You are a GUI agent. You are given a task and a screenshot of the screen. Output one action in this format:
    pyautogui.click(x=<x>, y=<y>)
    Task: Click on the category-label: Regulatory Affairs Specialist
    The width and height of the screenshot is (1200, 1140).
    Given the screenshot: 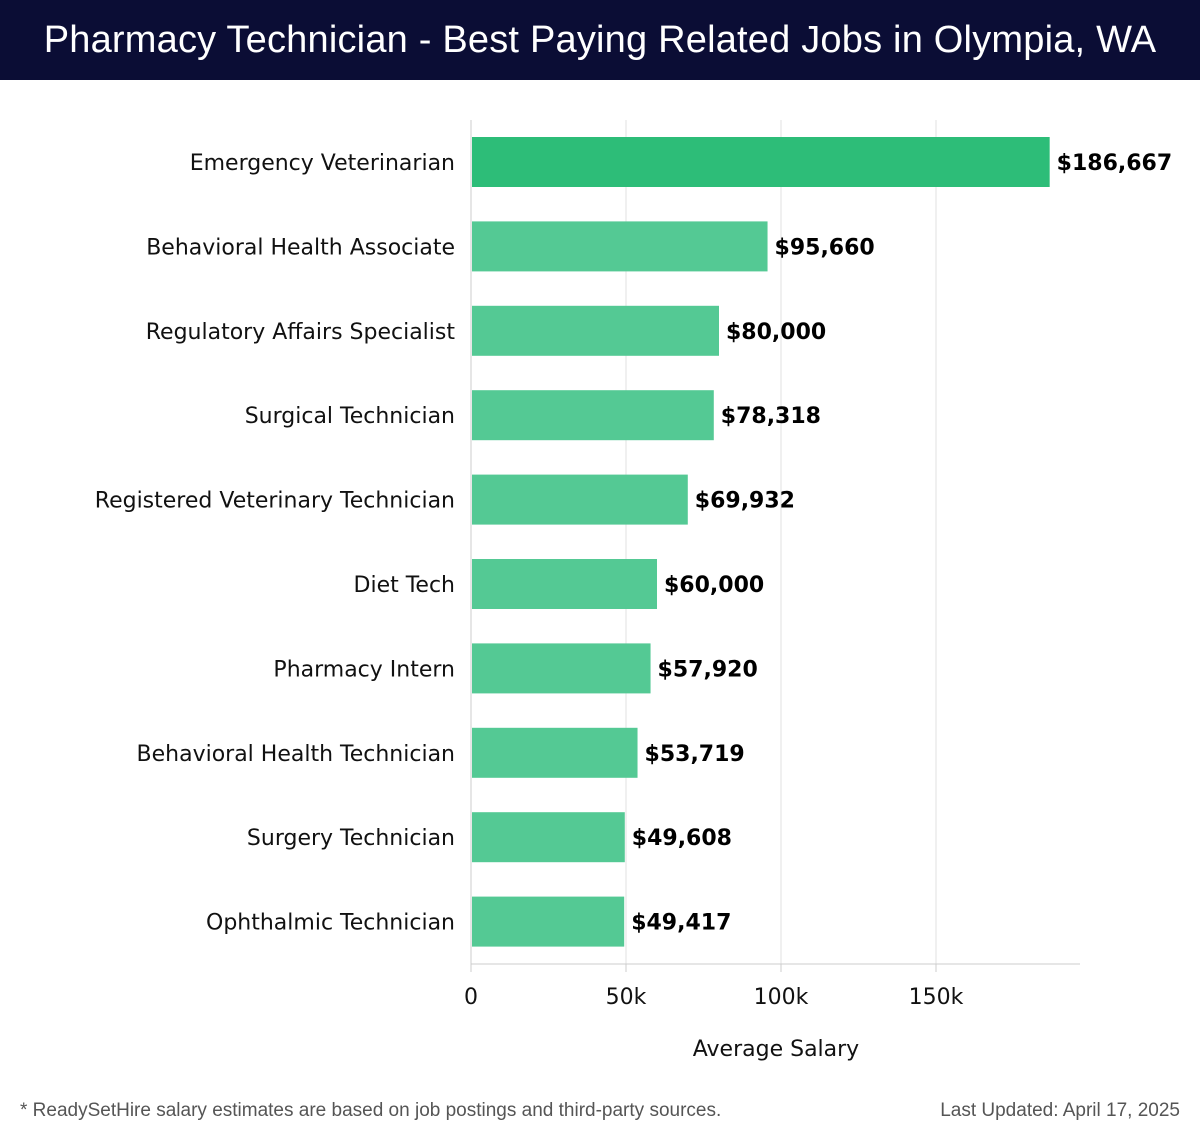 What is the action you would take?
    pyautogui.click(x=301, y=332)
    